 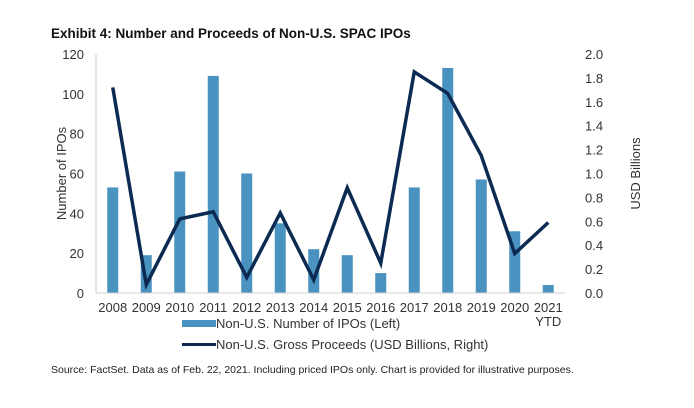 I want to click on right-tick-label: 1.6, so click(x=594, y=102).